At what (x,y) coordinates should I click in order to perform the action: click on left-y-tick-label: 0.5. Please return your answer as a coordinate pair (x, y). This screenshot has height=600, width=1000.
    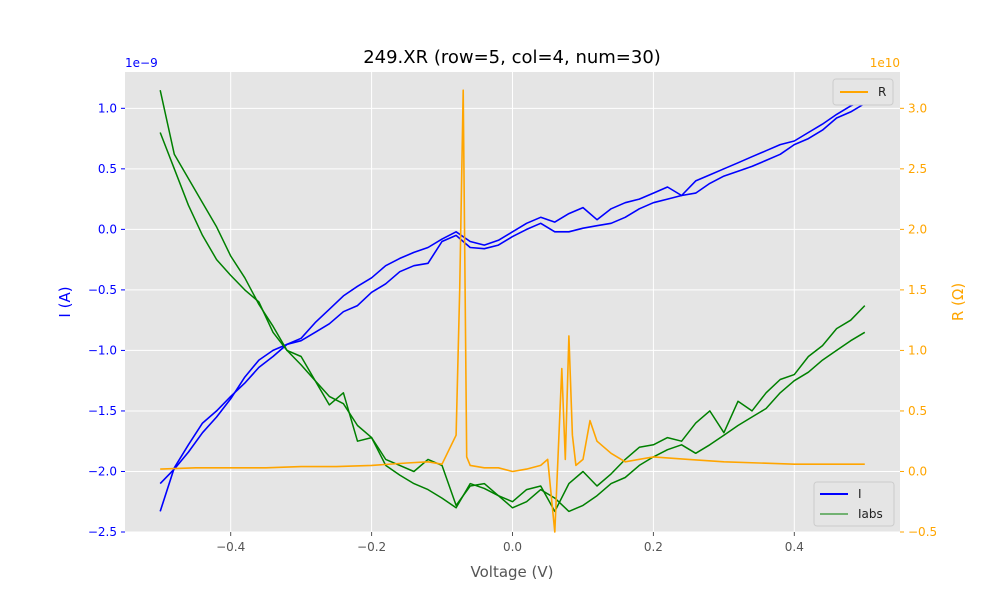
    Looking at the image, I should click on (107, 169).